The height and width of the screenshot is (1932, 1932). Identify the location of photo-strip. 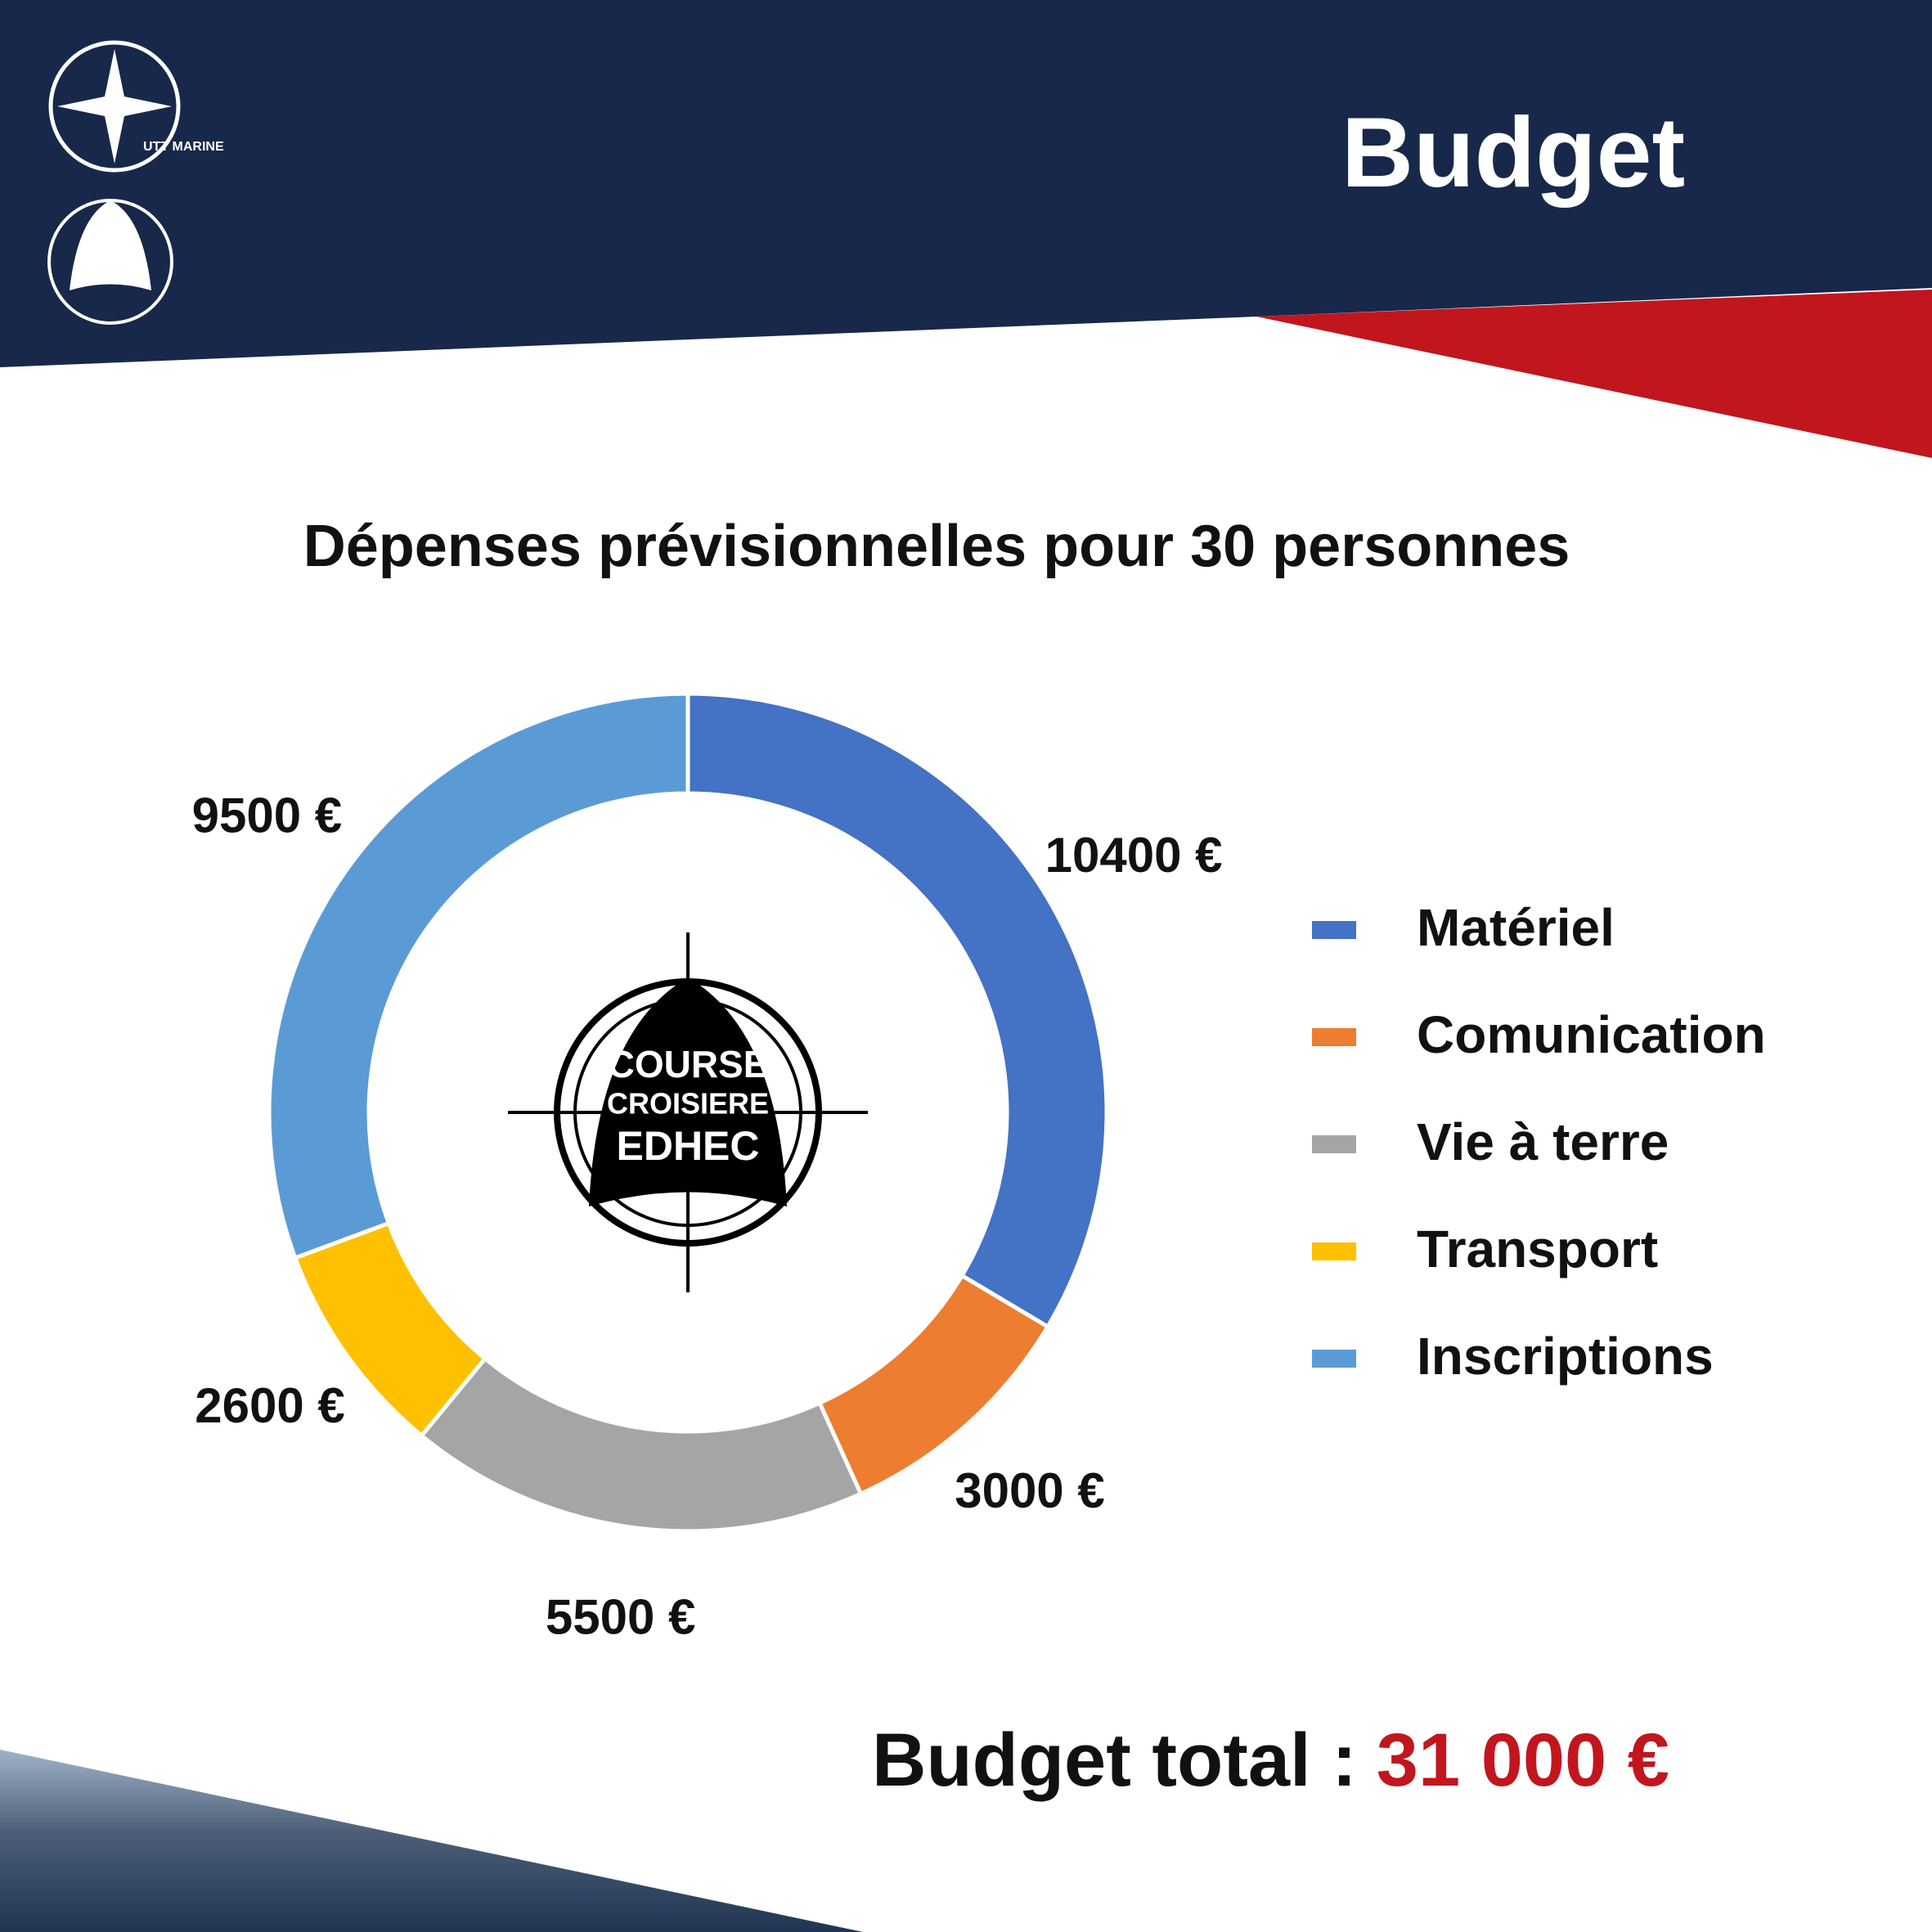
(432, 1841).